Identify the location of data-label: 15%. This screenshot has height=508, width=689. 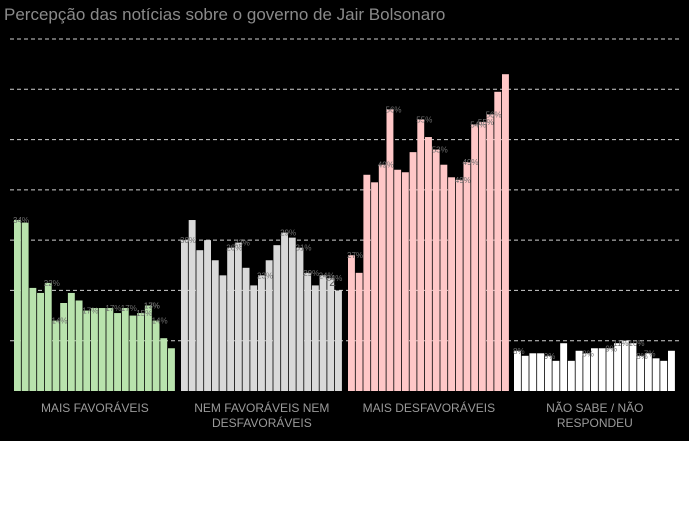
(144, 313).